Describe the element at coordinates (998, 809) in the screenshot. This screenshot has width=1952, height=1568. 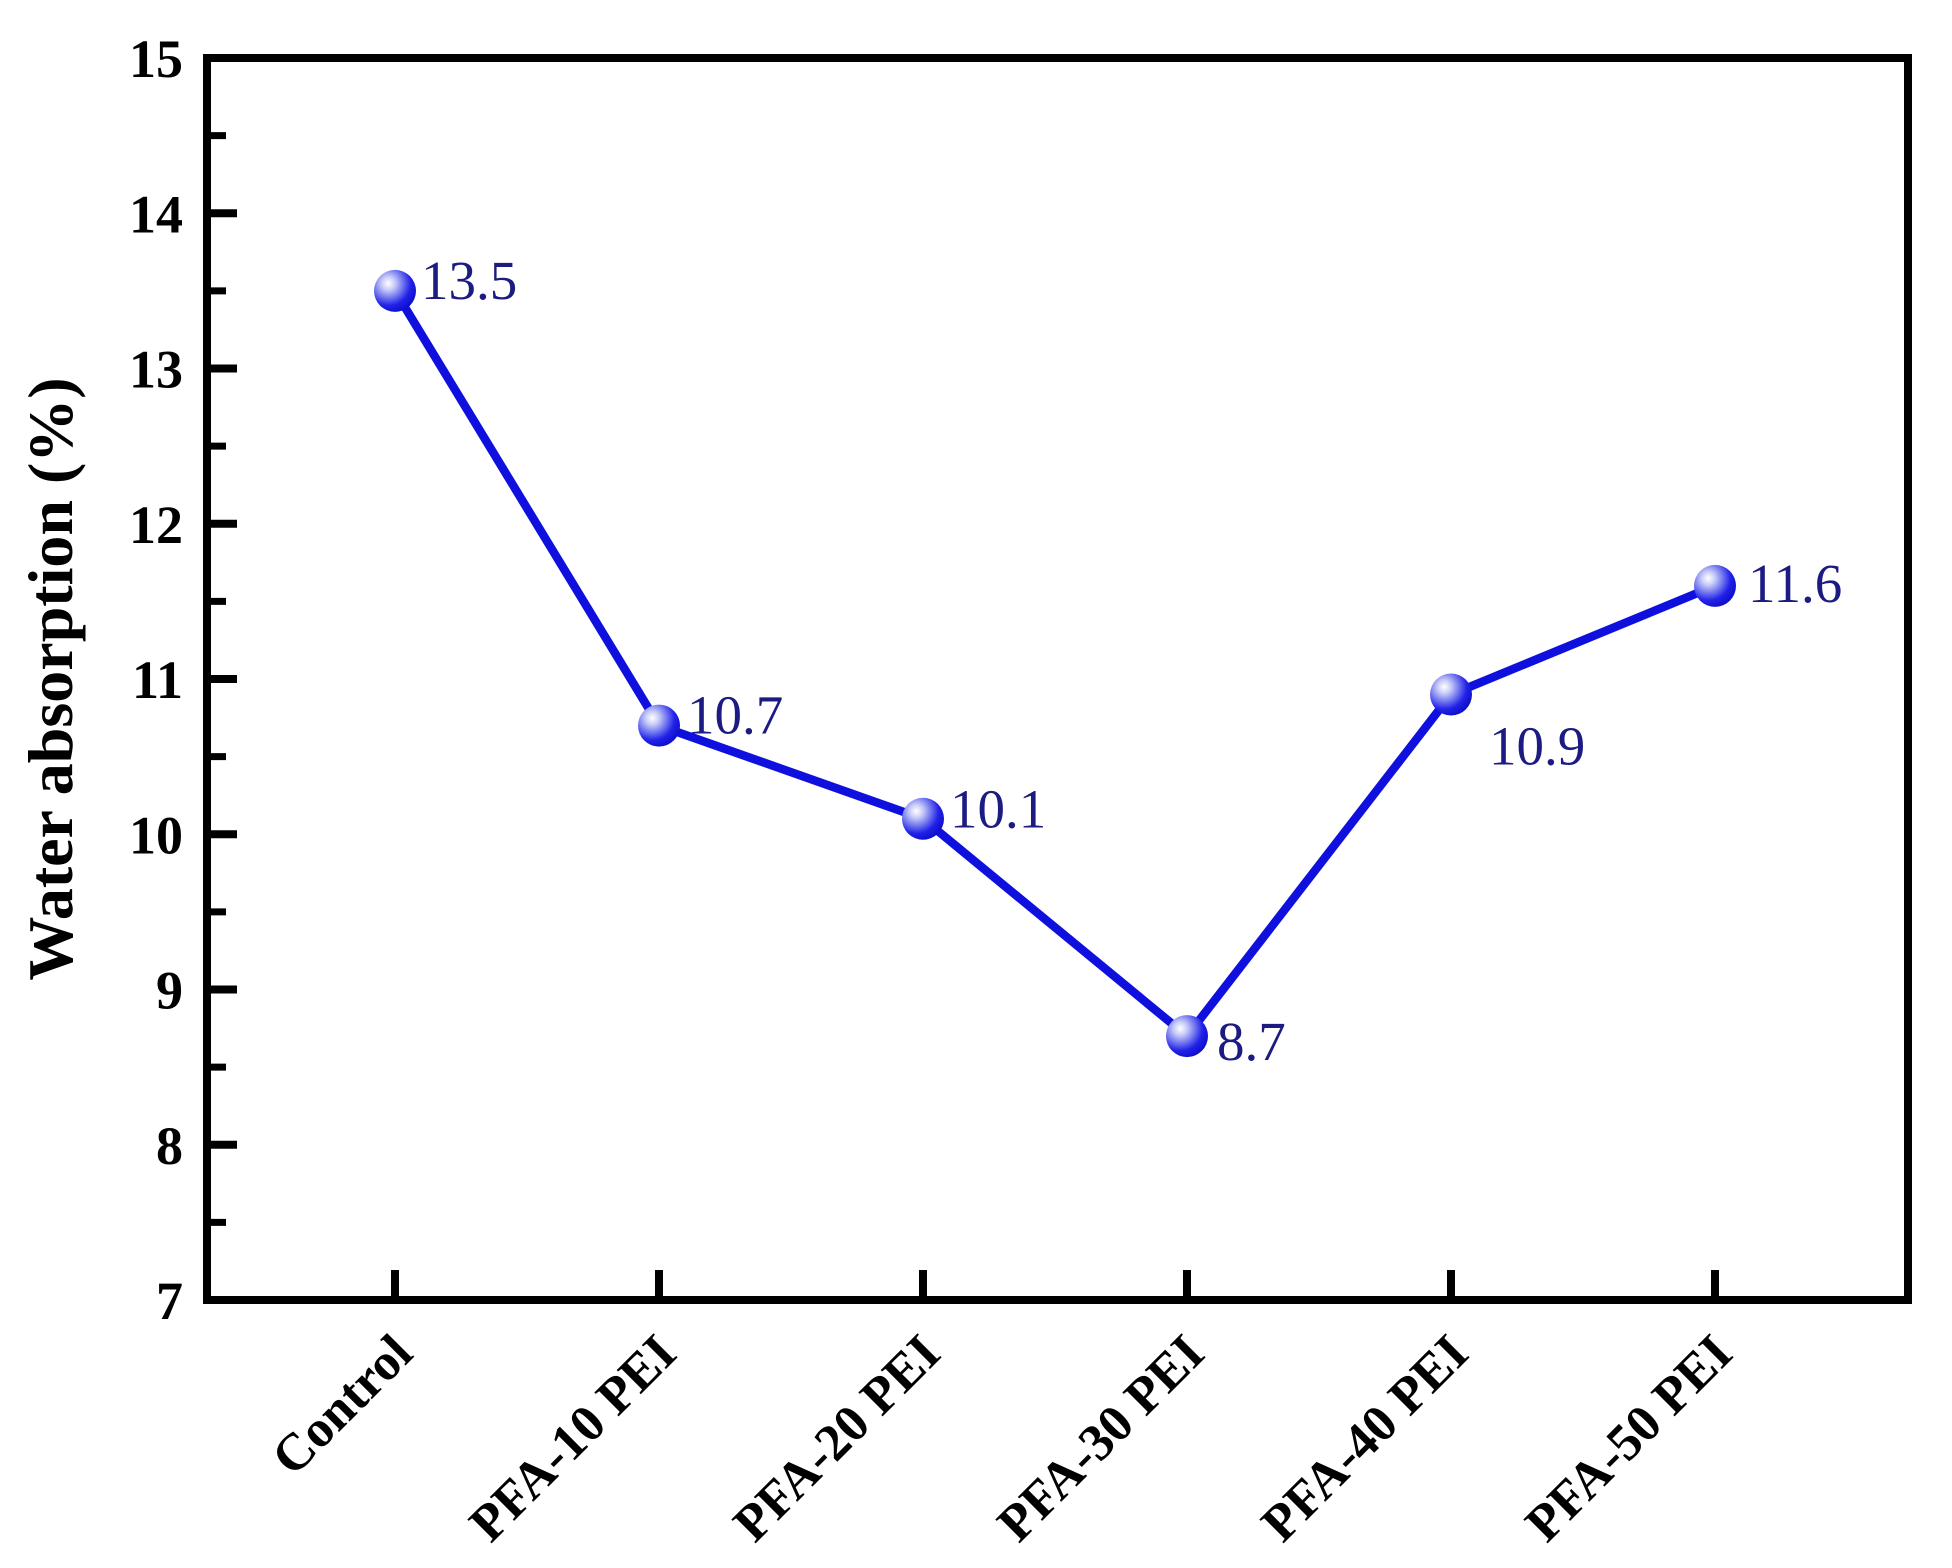
I see `data-point-label: 10.1` at that location.